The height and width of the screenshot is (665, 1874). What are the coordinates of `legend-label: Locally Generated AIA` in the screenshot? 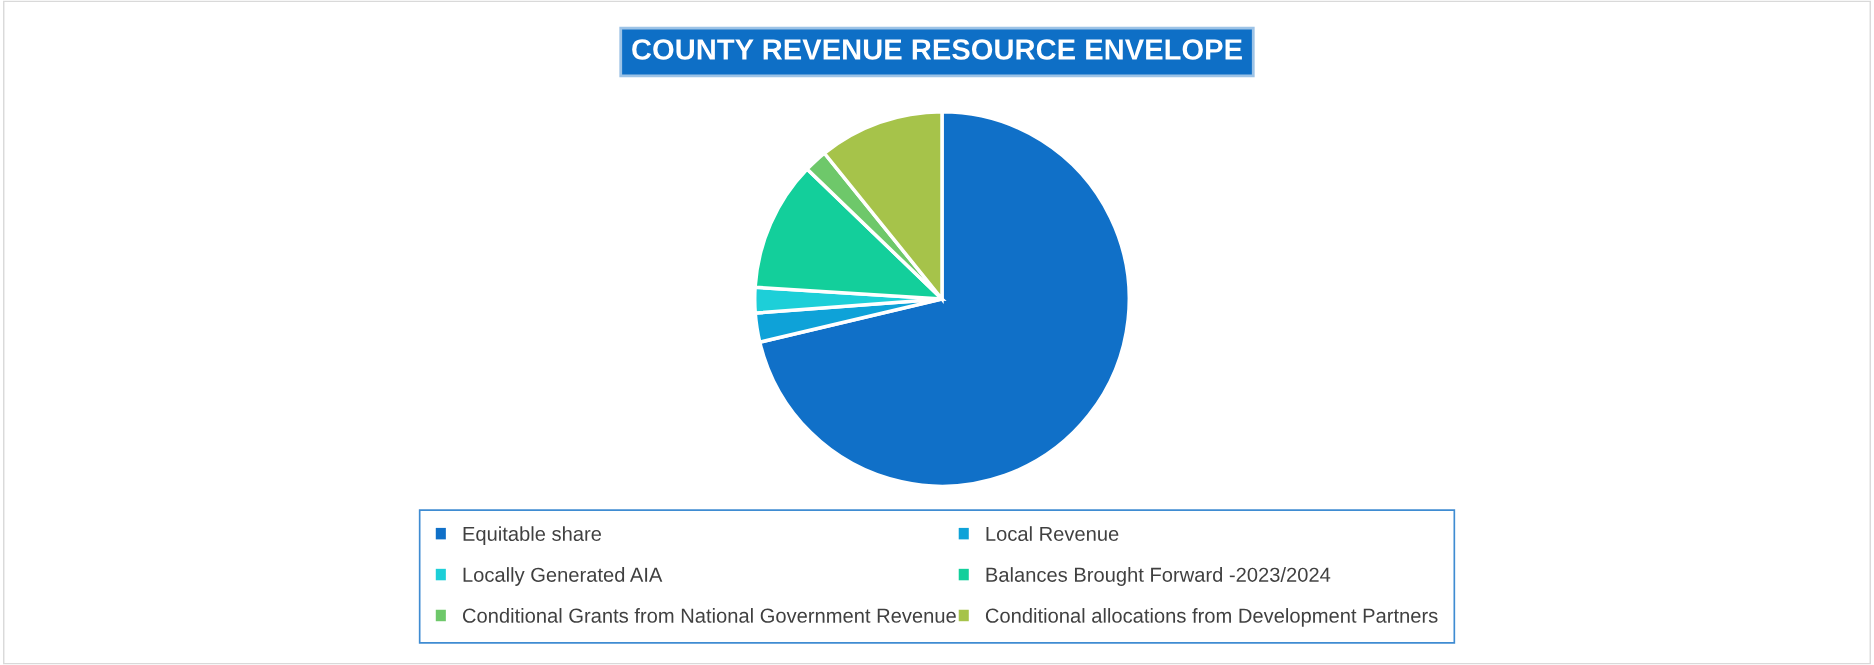 It's located at (563, 576).